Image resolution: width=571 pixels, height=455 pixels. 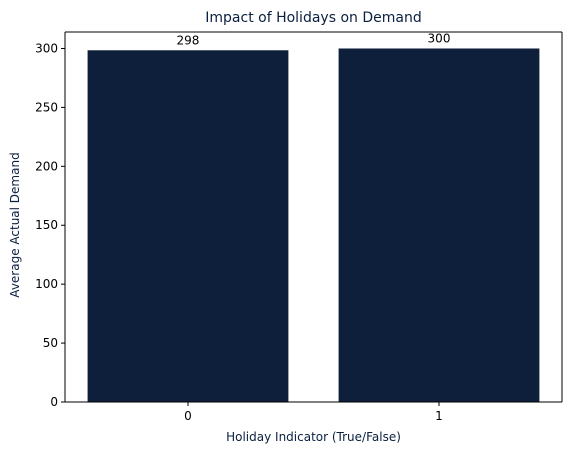 I want to click on data-label-1: 300, so click(x=439, y=38).